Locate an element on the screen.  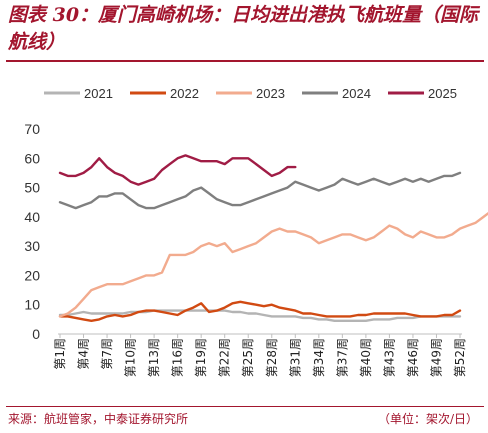
x-tick-label: 第28周 is located at coordinates (272, 357).